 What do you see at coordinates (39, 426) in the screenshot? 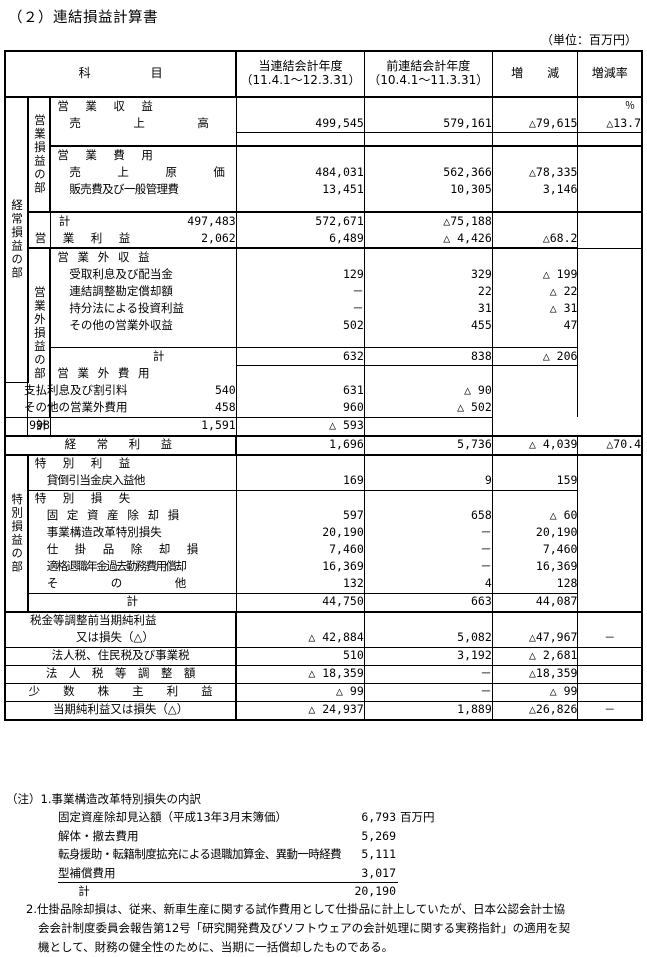
I see `value-current: 998` at bounding box center [39, 426].